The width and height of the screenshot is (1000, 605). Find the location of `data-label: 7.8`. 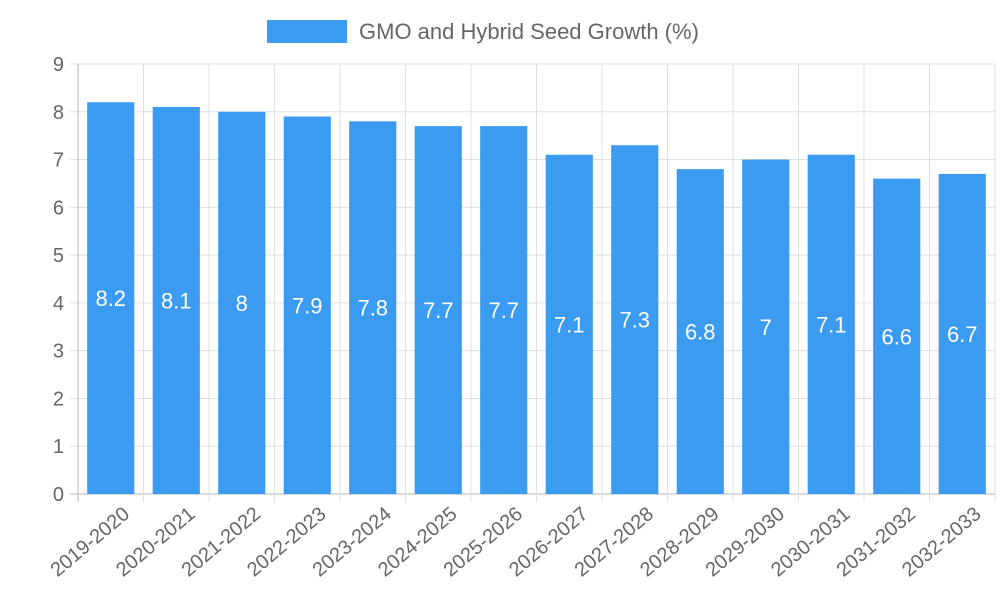

data-label: 7.8 is located at coordinates (372, 308).